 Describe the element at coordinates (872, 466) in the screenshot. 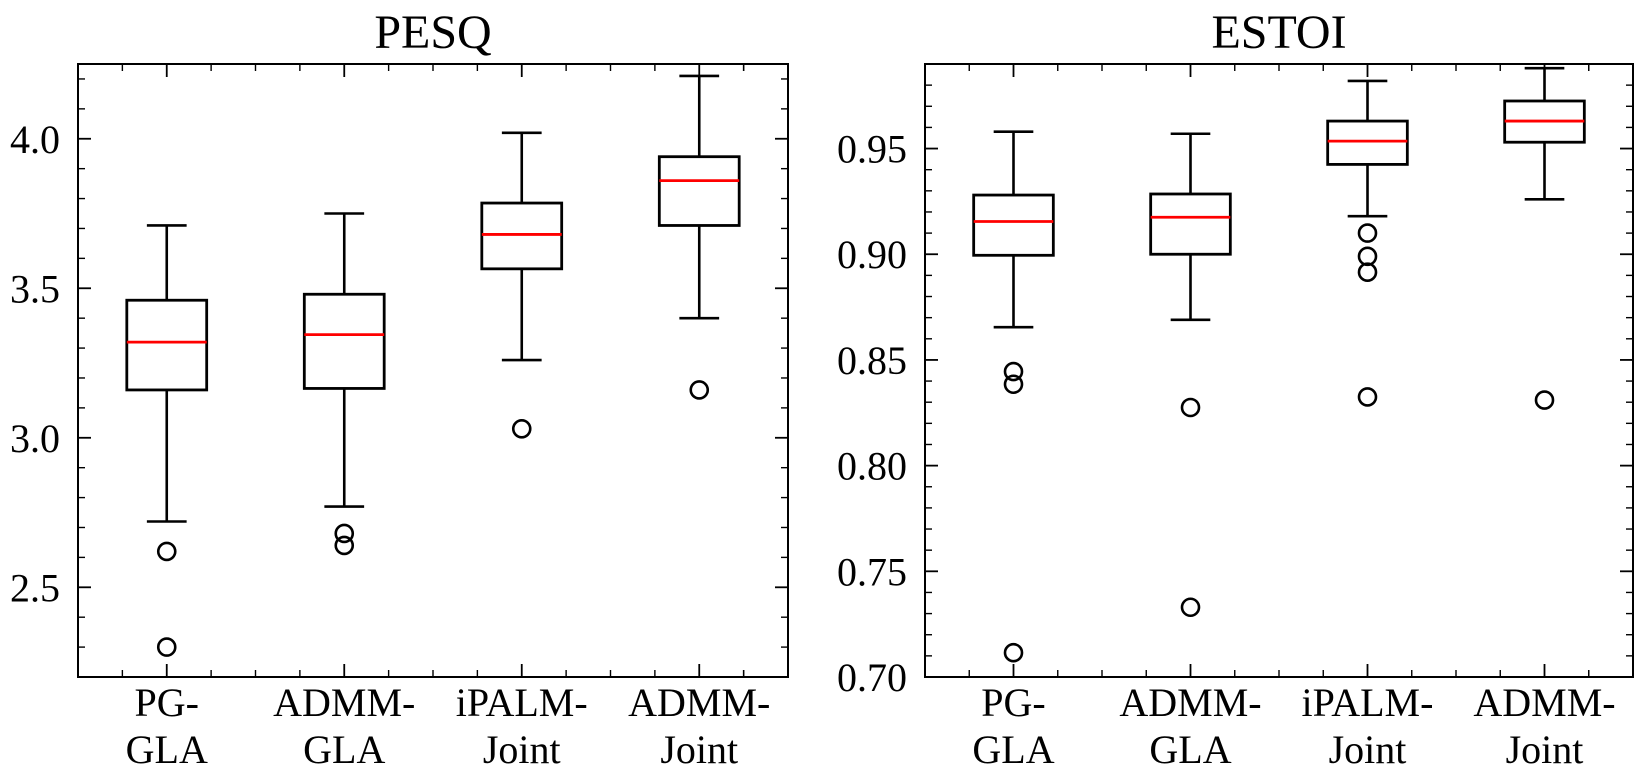

I see `y-tick-label: 0.80` at that location.